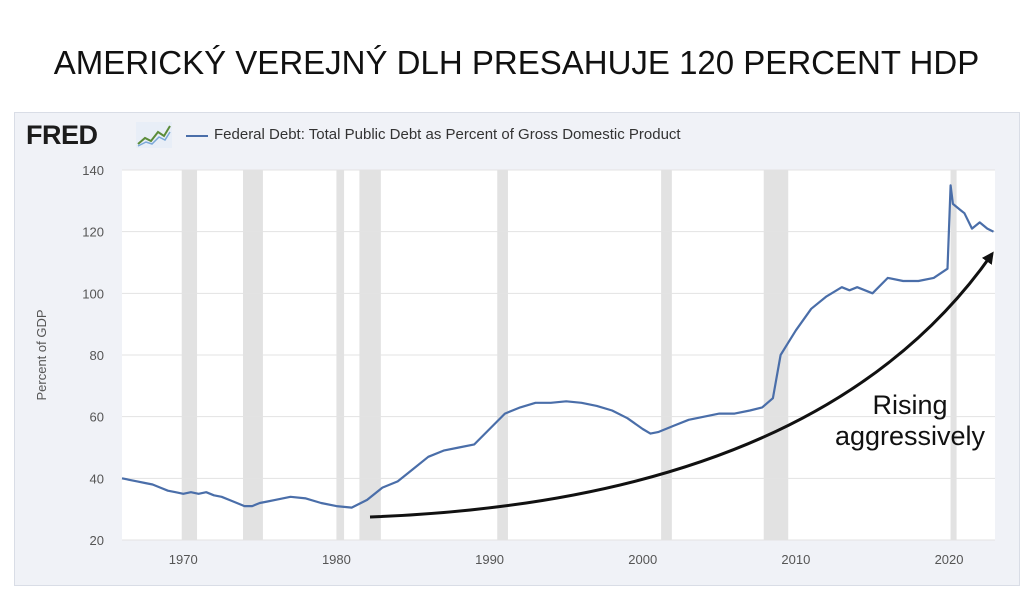  I want to click on y-tick-label: 60, so click(97, 417).